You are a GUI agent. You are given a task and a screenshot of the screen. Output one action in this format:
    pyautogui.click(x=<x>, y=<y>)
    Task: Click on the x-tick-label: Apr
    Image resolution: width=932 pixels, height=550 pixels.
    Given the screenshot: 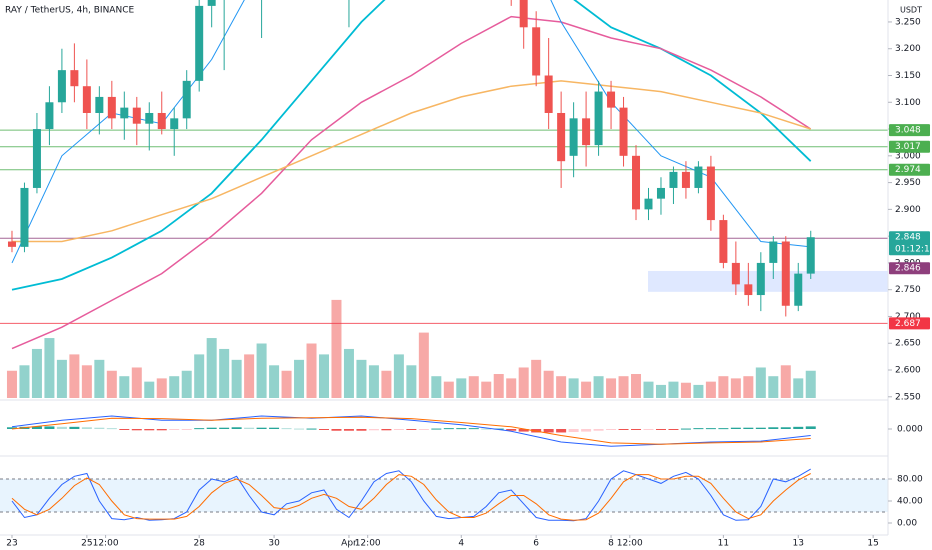 What is the action you would take?
    pyautogui.click(x=349, y=544)
    